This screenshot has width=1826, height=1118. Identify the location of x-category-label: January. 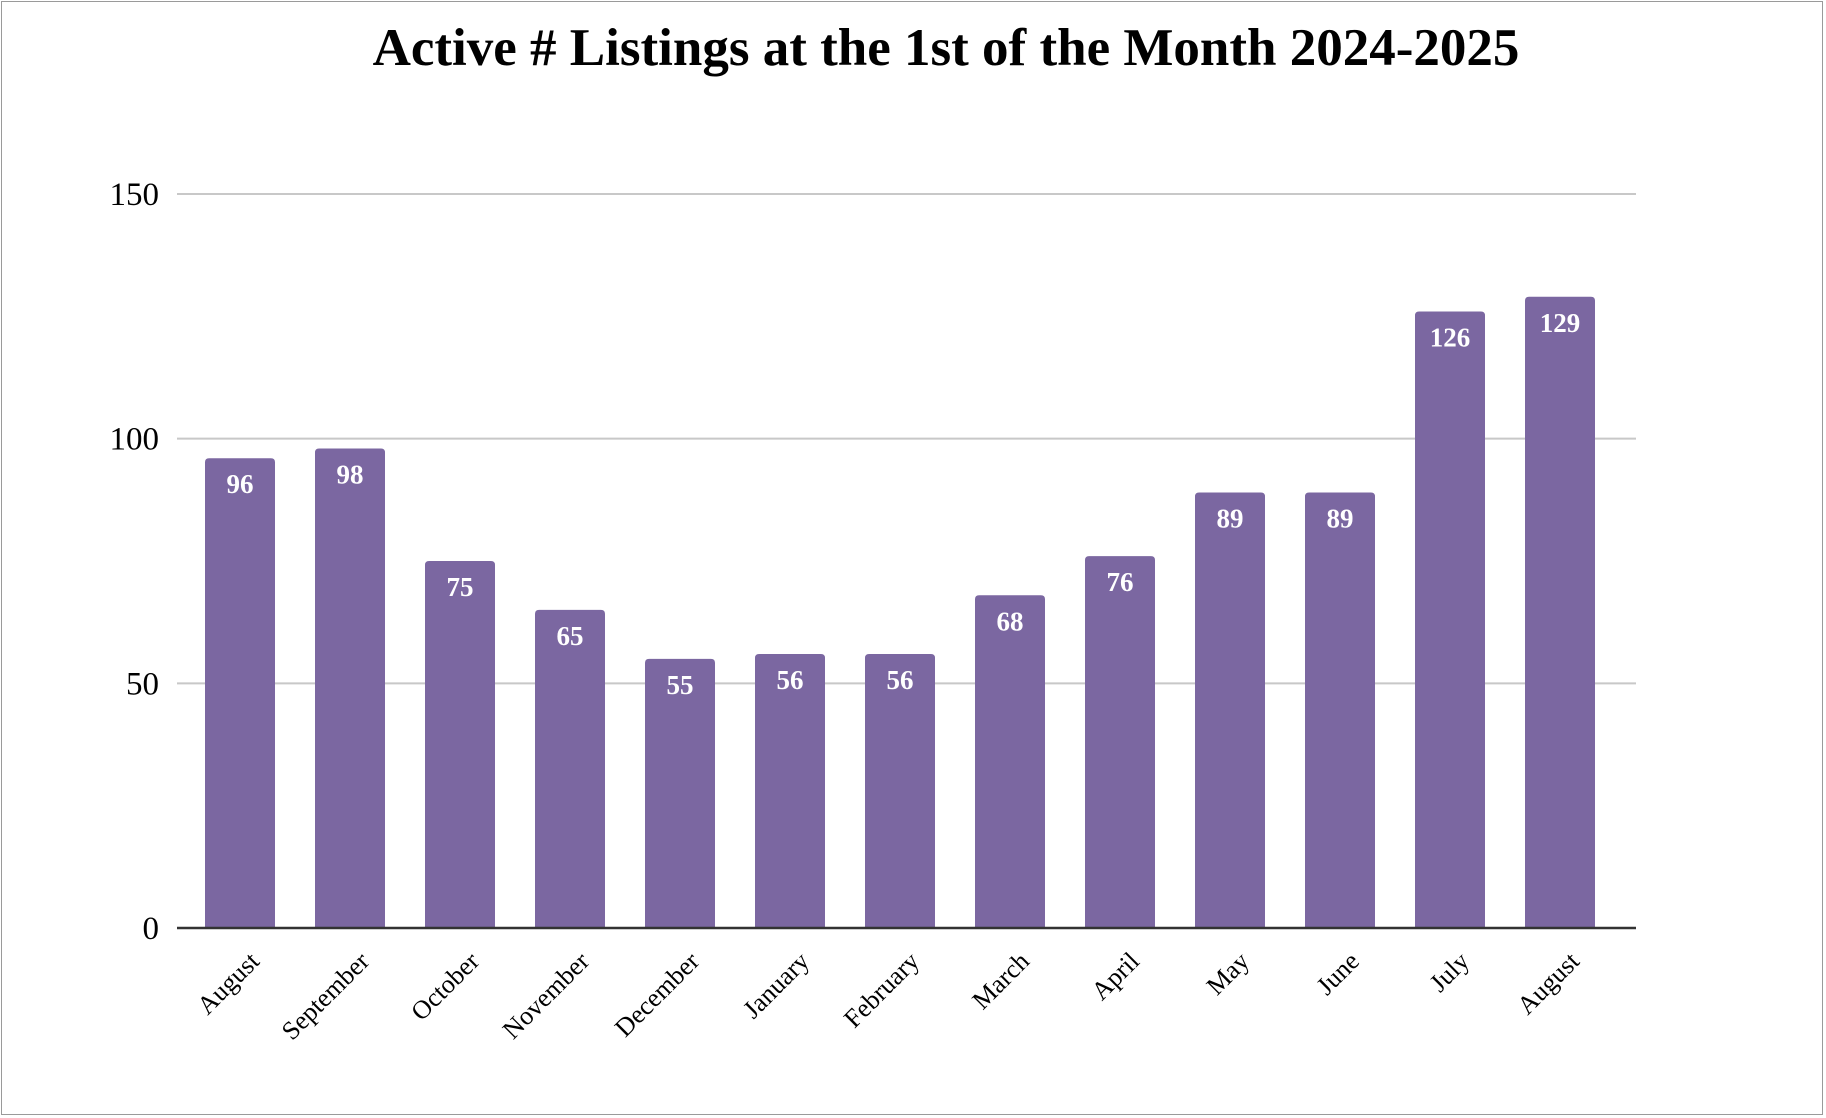
(776, 985).